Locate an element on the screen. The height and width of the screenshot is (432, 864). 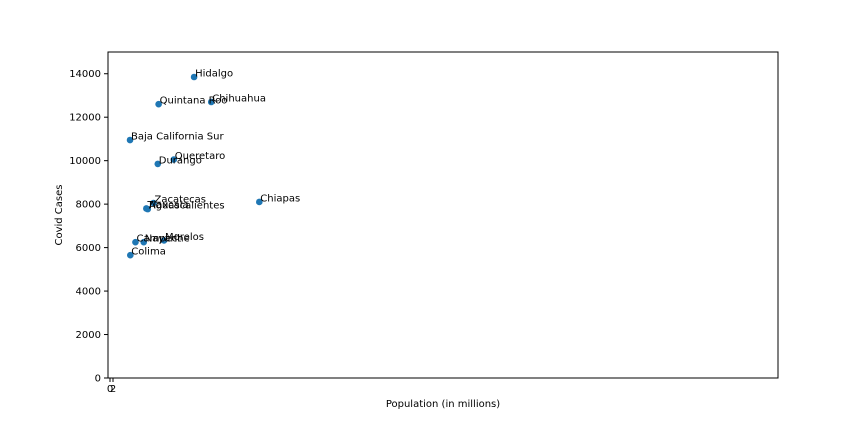
data-point-label: Zacatecas is located at coordinates (180, 200).